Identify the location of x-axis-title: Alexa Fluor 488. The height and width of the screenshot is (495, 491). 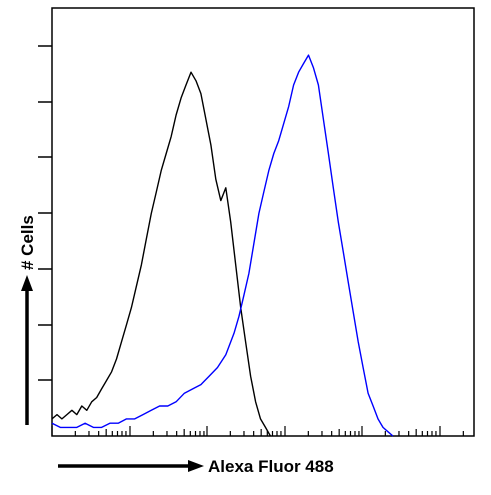
(271, 466).